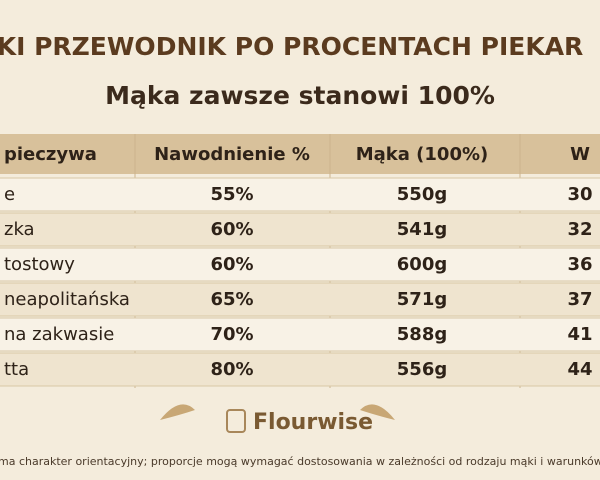 This screenshot has height=480, width=600. What do you see at coordinates (39, 264) in the screenshot?
I see `cell-name: tostowy` at bounding box center [39, 264].